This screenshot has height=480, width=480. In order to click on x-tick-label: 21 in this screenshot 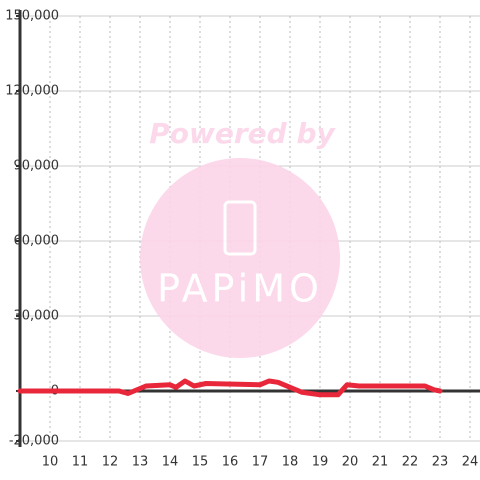, I will do `click(380, 462)`.